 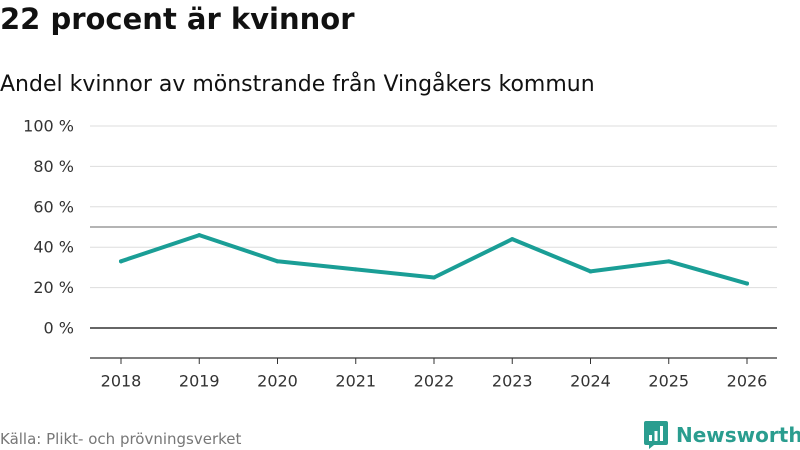 I want to click on y-tick-label: 80 %, so click(x=53, y=166).